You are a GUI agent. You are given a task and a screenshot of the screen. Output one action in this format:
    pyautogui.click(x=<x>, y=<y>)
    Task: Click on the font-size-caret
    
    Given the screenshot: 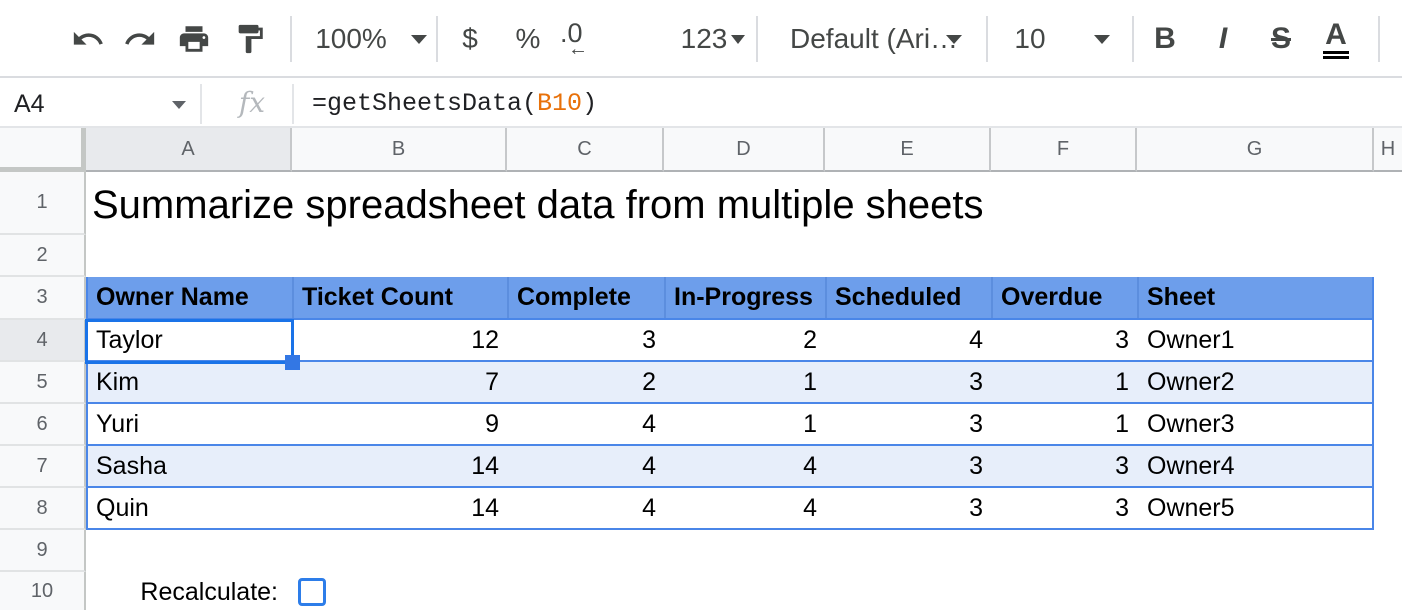 What is the action you would take?
    pyautogui.click(x=1102, y=39)
    